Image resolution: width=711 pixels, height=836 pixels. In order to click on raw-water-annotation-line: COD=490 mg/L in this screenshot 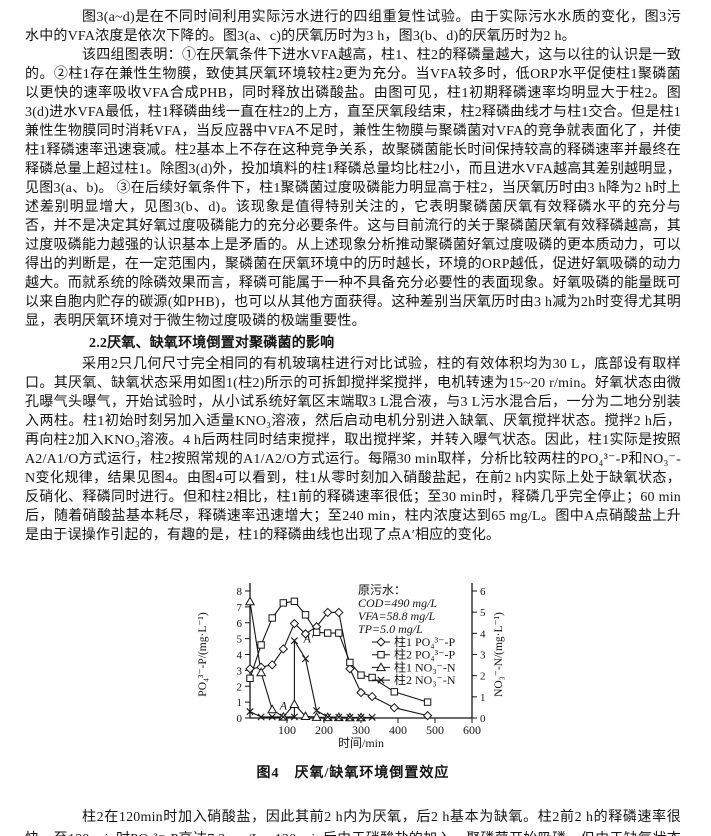, I will do `click(397, 603)`.